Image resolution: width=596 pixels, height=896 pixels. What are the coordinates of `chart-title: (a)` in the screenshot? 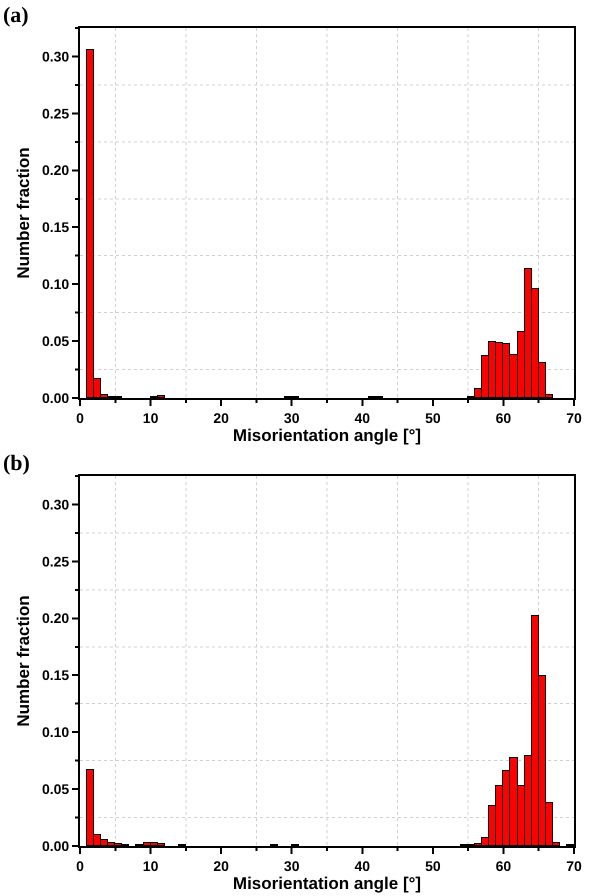 It's located at (15, 15).